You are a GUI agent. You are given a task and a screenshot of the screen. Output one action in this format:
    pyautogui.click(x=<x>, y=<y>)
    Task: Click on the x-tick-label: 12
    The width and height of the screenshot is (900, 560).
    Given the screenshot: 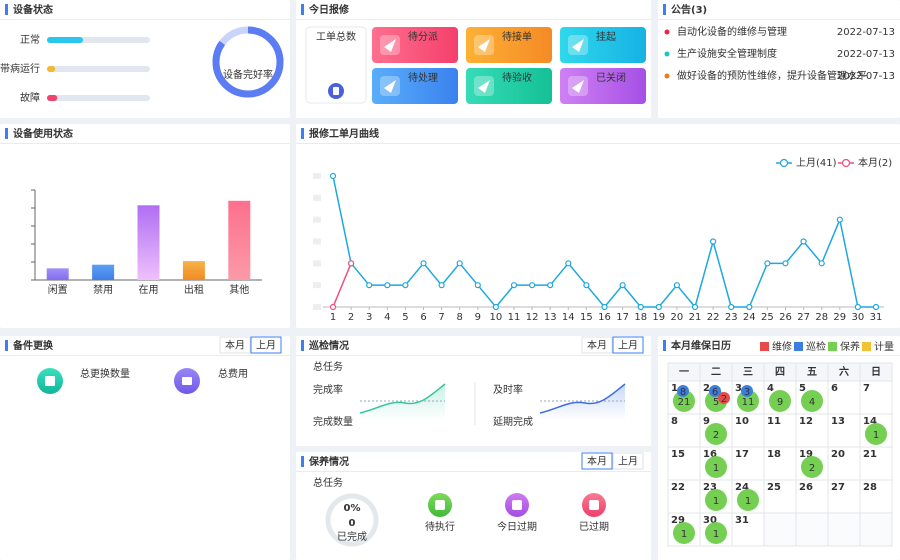 What is the action you would take?
    pyautogui.click(x=532, y=317)
    